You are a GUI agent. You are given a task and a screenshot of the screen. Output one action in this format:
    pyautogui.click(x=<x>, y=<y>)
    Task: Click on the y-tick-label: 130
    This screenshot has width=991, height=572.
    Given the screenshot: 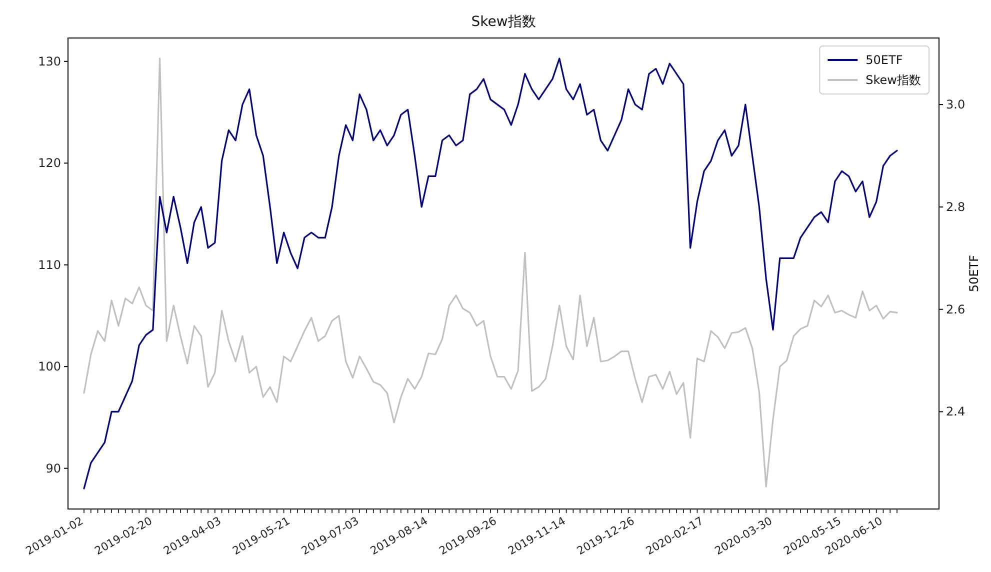 What is the action you would take?
    pyautogui.click(x=49, y=61)
    